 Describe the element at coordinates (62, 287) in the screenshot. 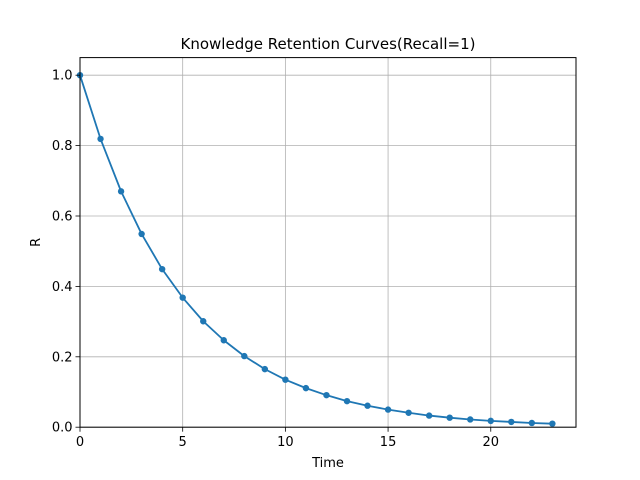

I see `y-tick-label: 0.4` at that location.